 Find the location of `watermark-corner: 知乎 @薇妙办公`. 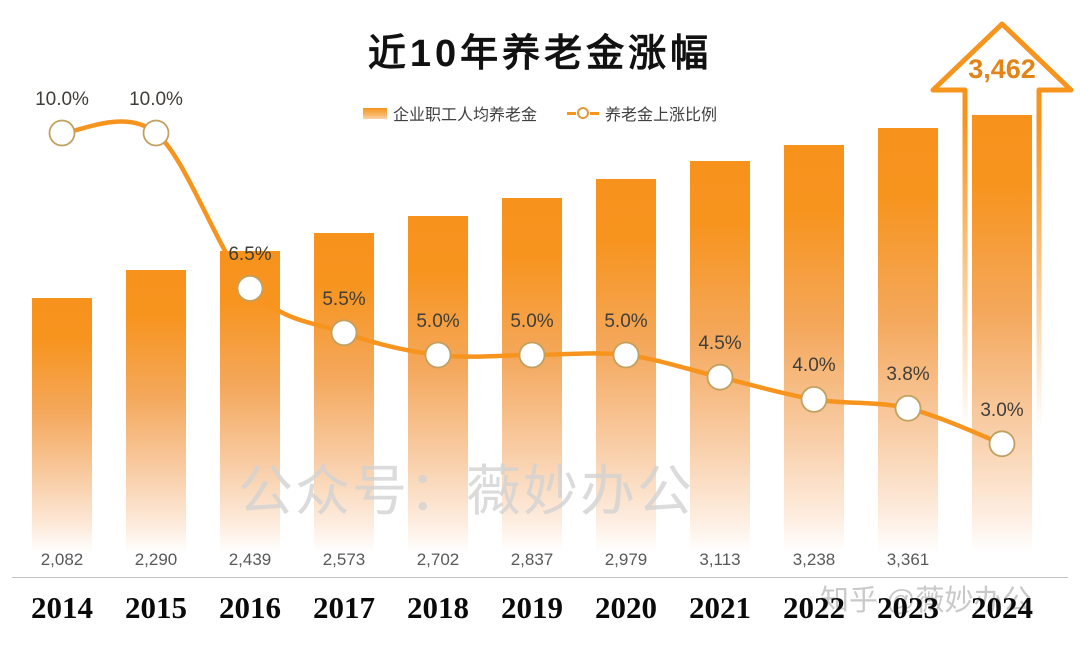

watermark-corner: 知乎 @薇妙办公 is located at coordinates (926, 601).